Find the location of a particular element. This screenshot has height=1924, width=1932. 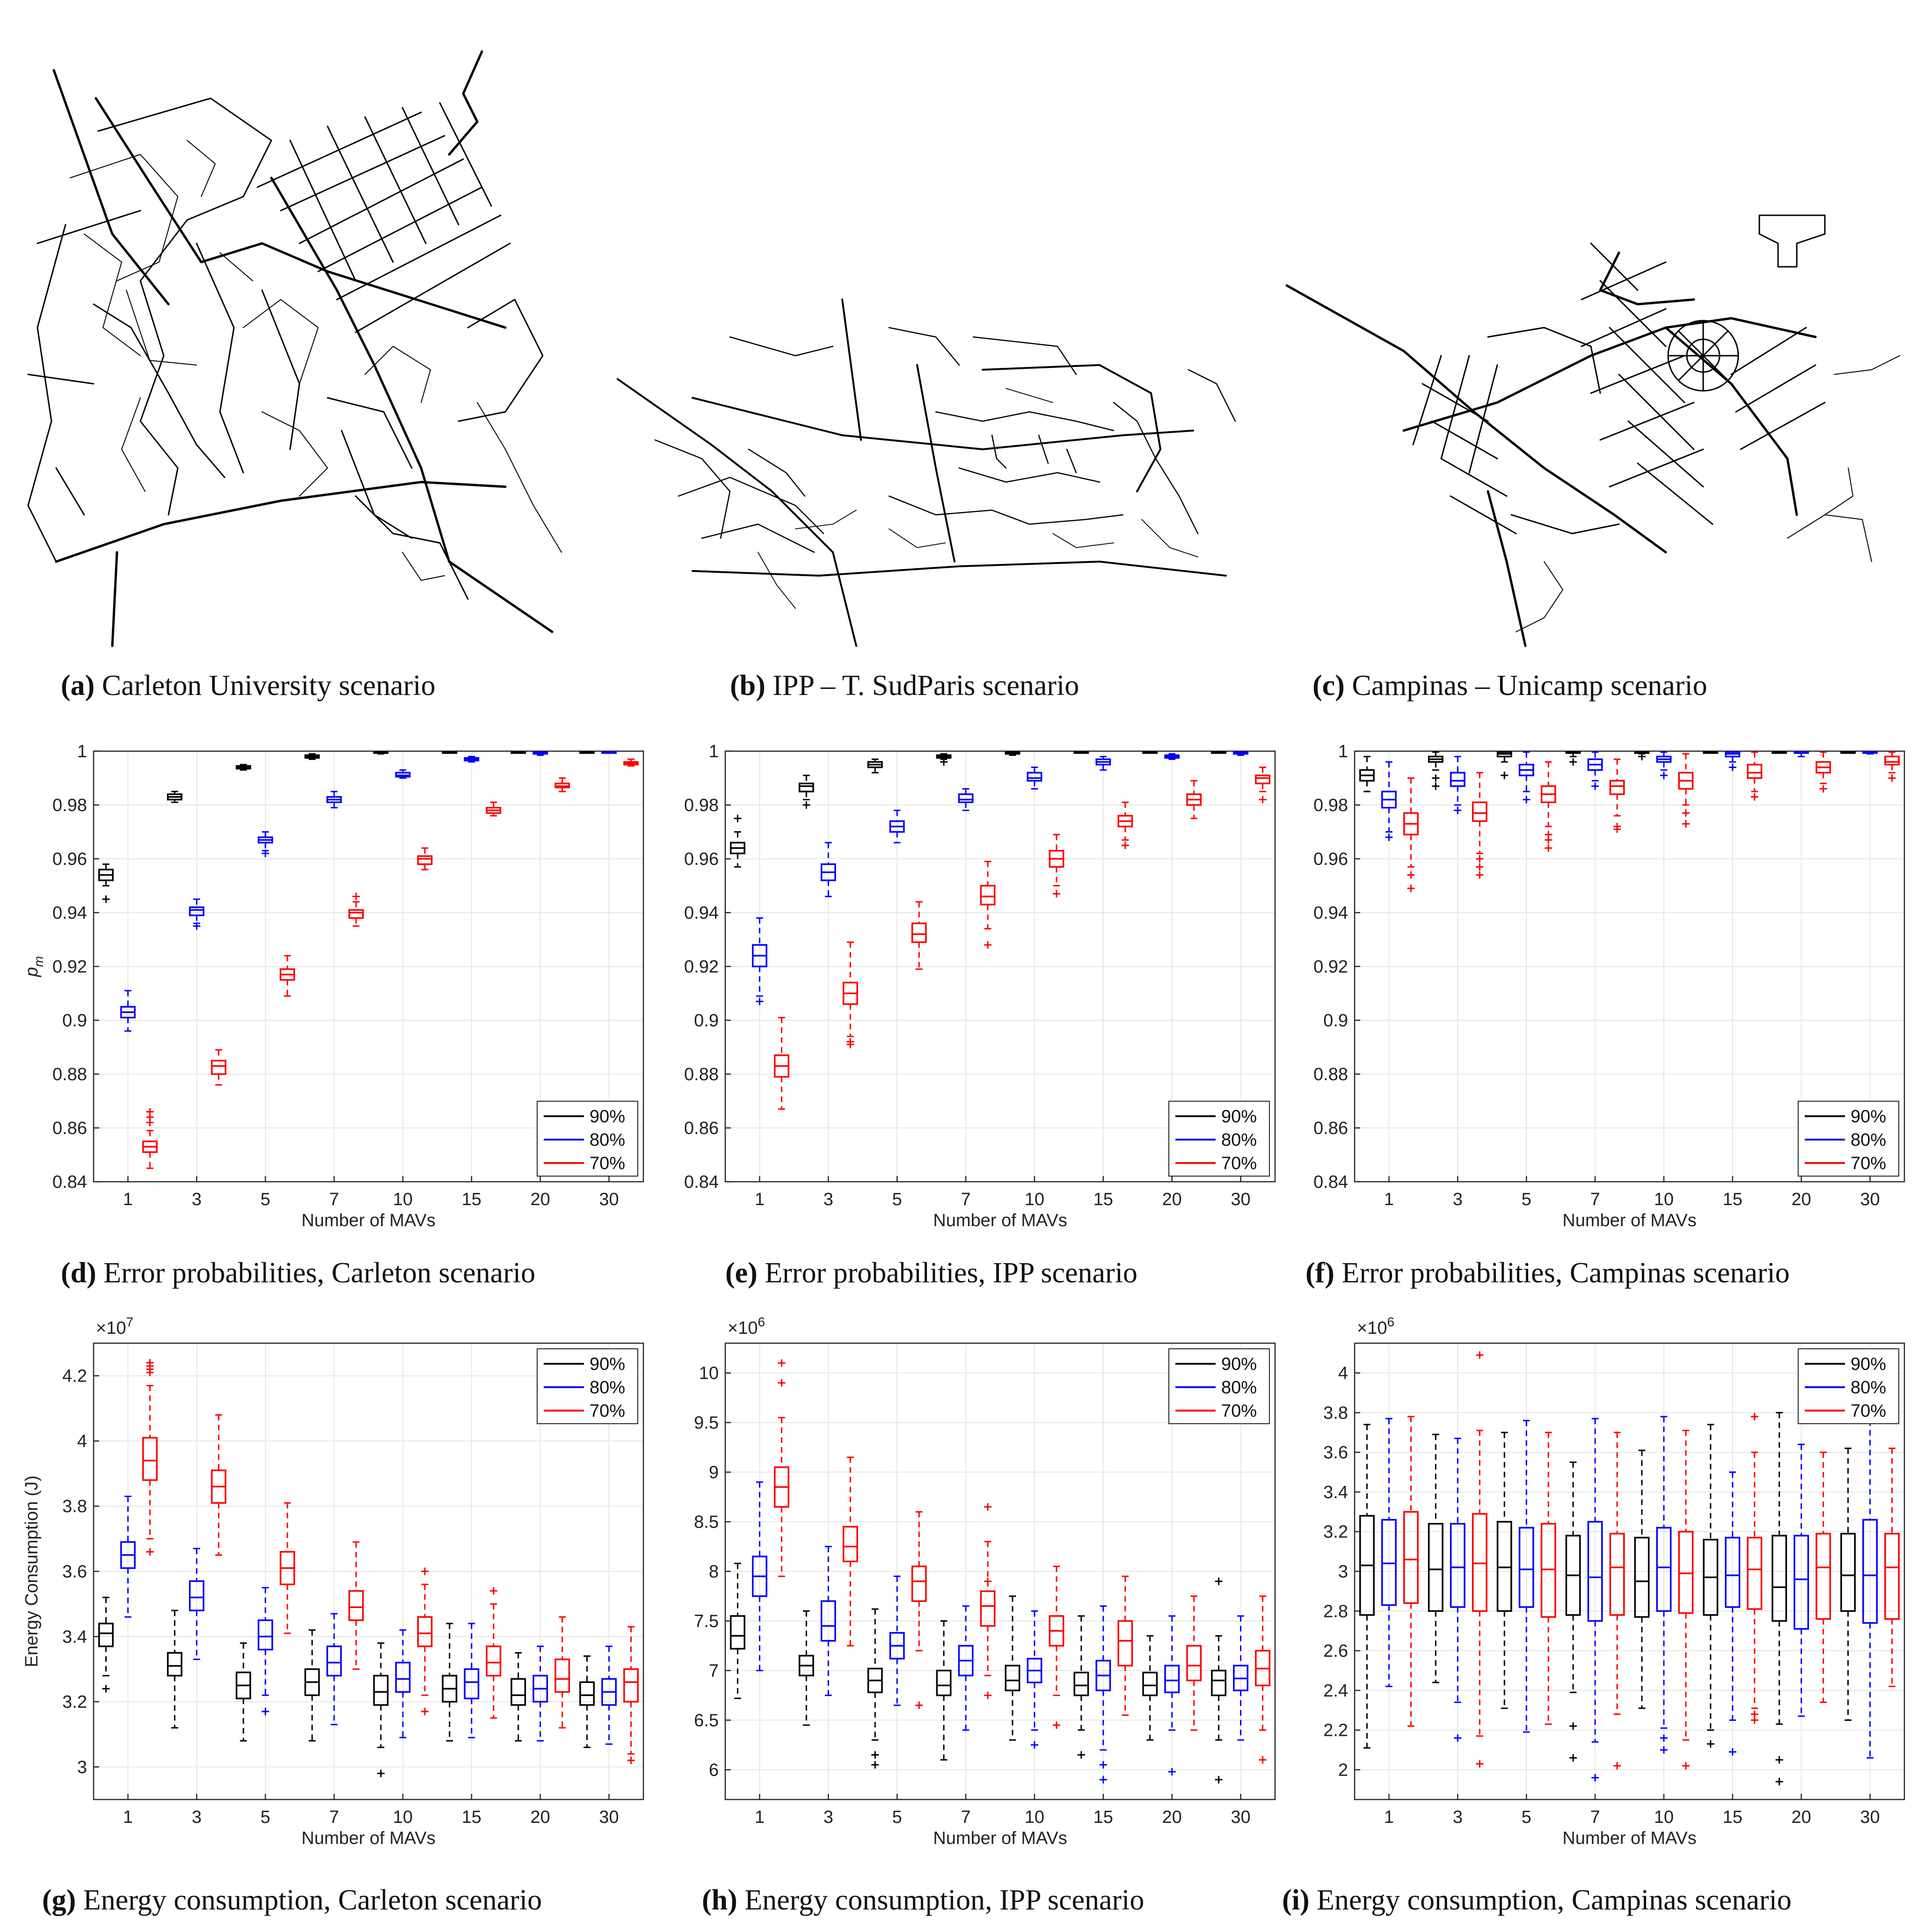

y-tick-label: 1 is located at coordinates (714, 751).